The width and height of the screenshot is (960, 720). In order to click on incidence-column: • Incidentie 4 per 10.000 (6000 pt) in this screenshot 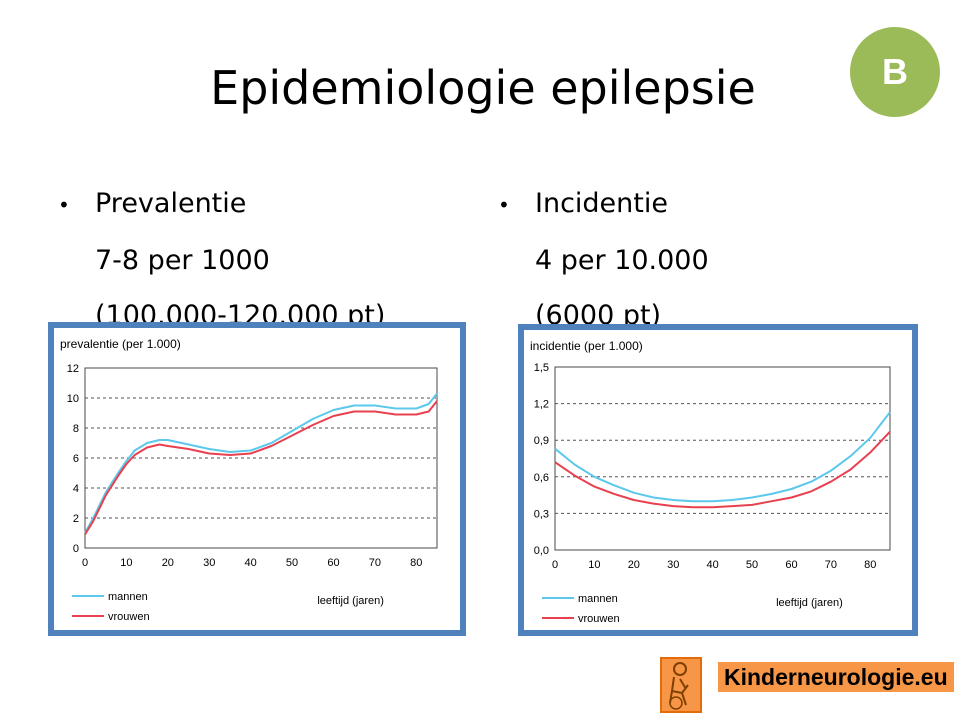, I will do `click(603, 259)`.